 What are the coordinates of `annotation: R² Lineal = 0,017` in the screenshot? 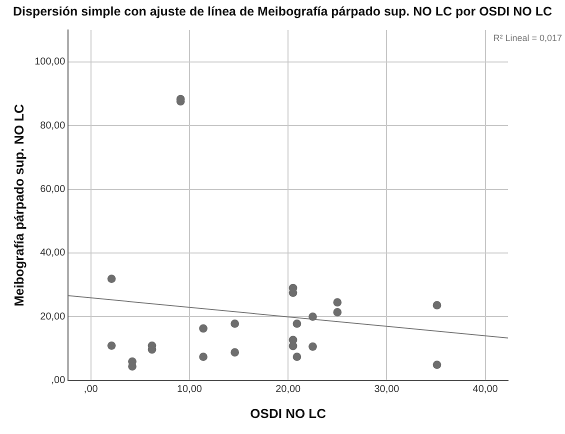 It's located at (527, 37).